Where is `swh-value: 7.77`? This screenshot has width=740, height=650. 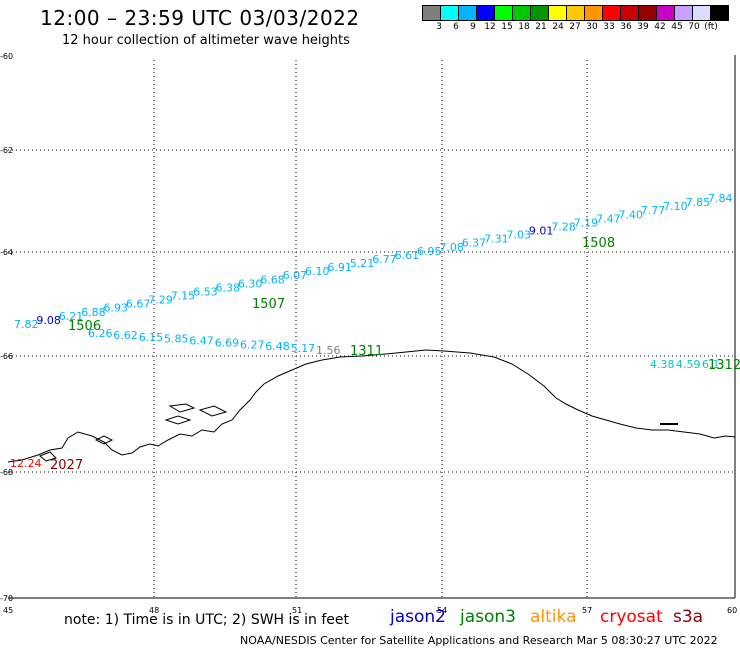
swh-value: 7.77 is located at coordinates (653, 210).